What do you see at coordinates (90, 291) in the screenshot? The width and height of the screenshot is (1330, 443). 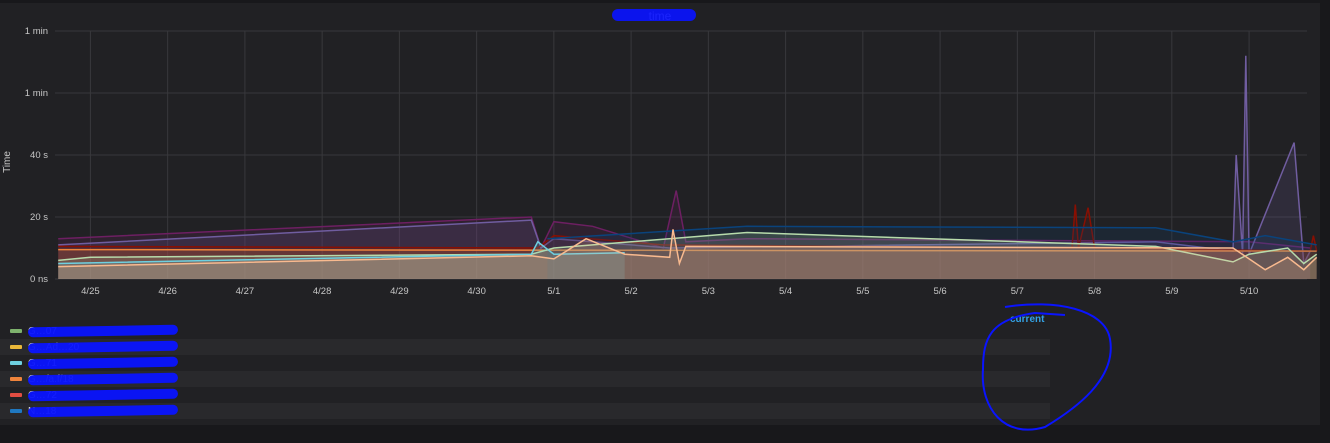 I see `x-tick-label: 4/25` at bounding box center [90, 291].